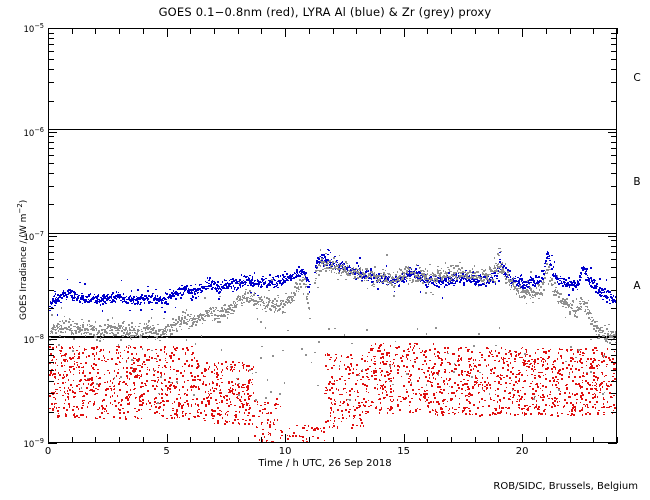 Image resolution: width=650 pixels, height=500 pixels. Describe the element at coordinates (22, 260) in the screenshot. I see `y-axis-title: GOES Irradiance / (W m−2)` at that location.